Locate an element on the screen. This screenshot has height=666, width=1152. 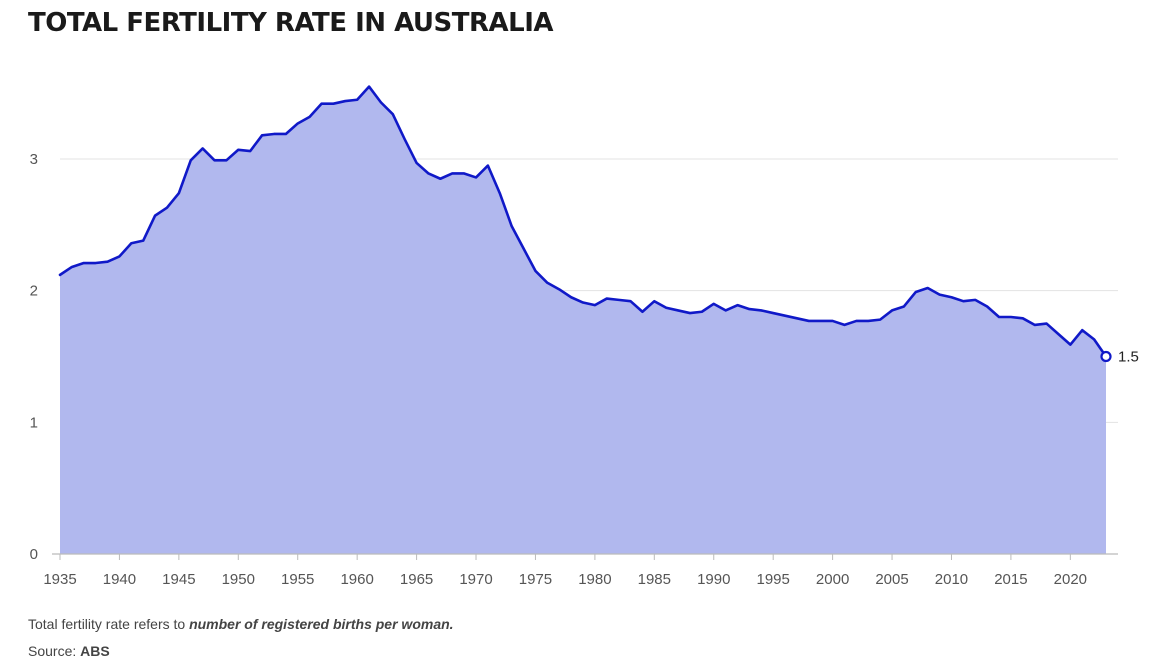
x-tick-label: 1995 is located at coordinates (772, 579).